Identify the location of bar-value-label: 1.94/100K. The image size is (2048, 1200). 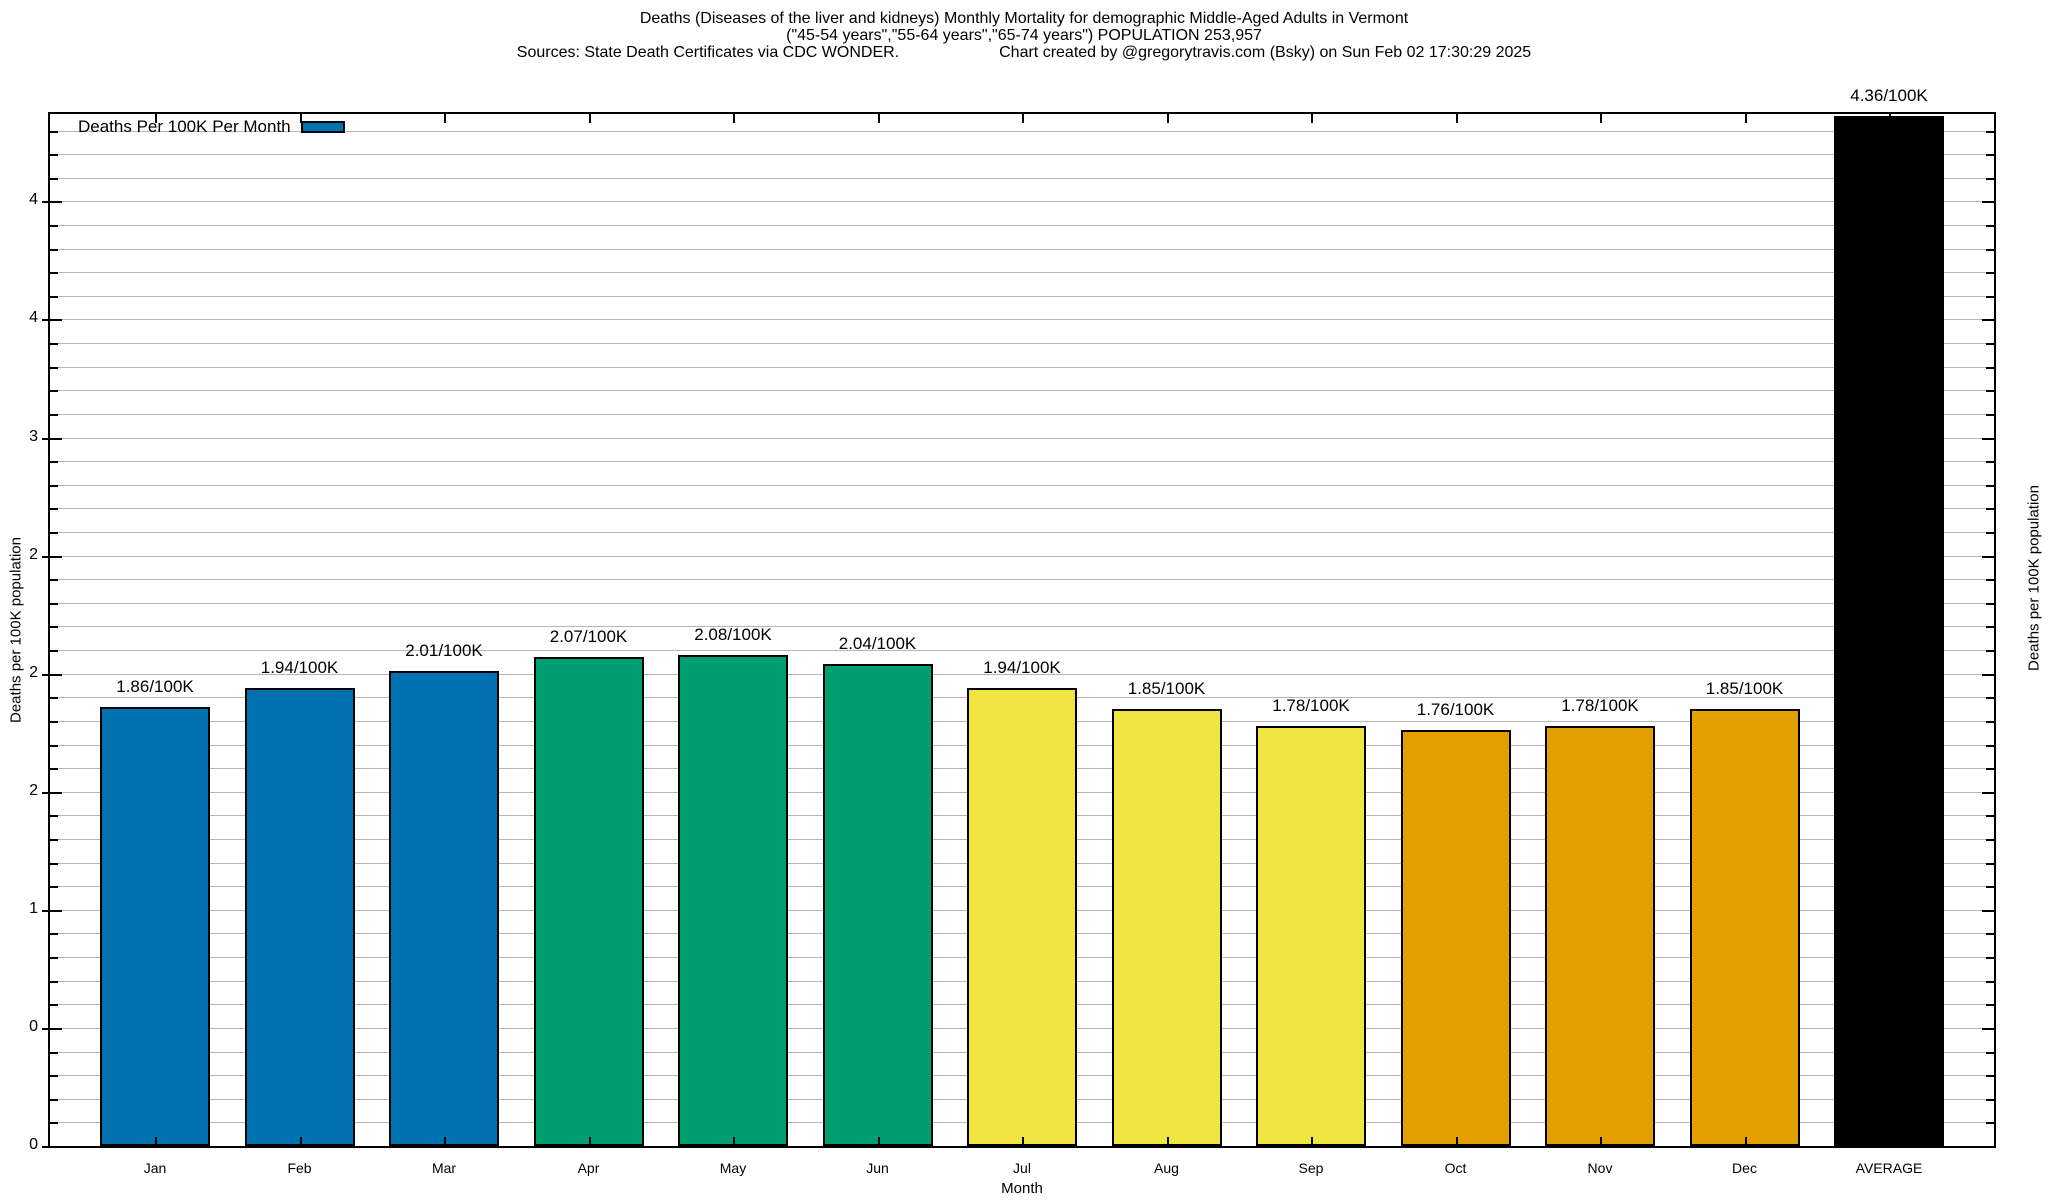
(1022, 667).